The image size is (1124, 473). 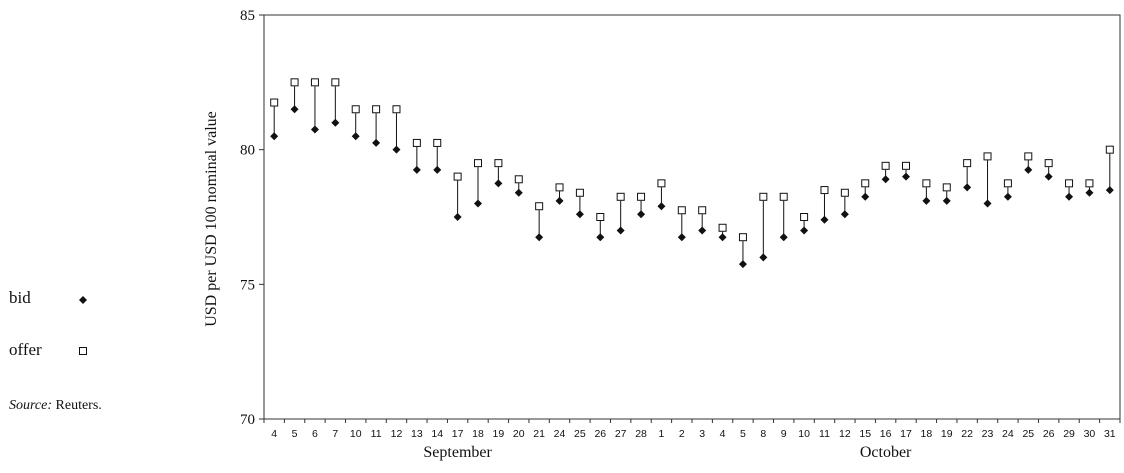 I want to click on x-tick-label: 8, so click(x=763, y=434).